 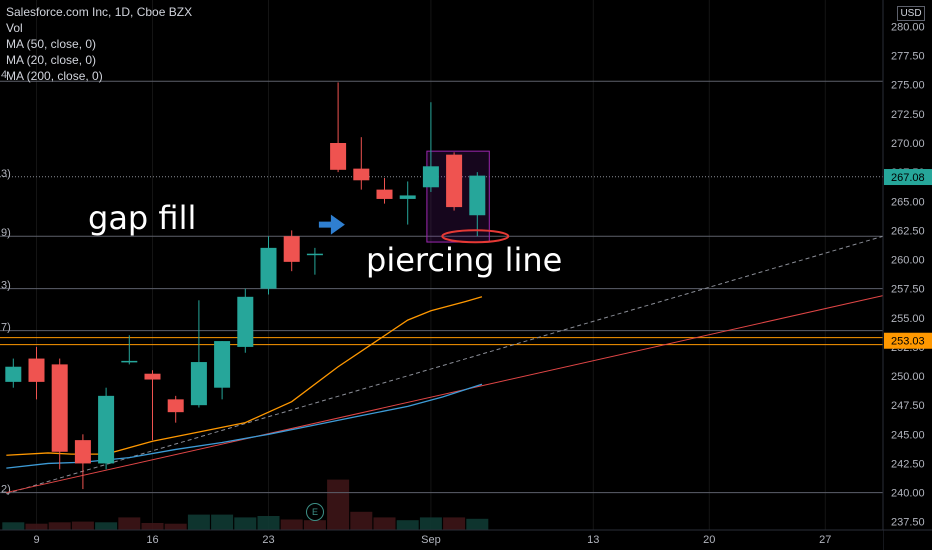 What do you see at coordinates (6, 328) in the screenshot?
I see `level-left-label: 7)` at bounding box center [6, 328].